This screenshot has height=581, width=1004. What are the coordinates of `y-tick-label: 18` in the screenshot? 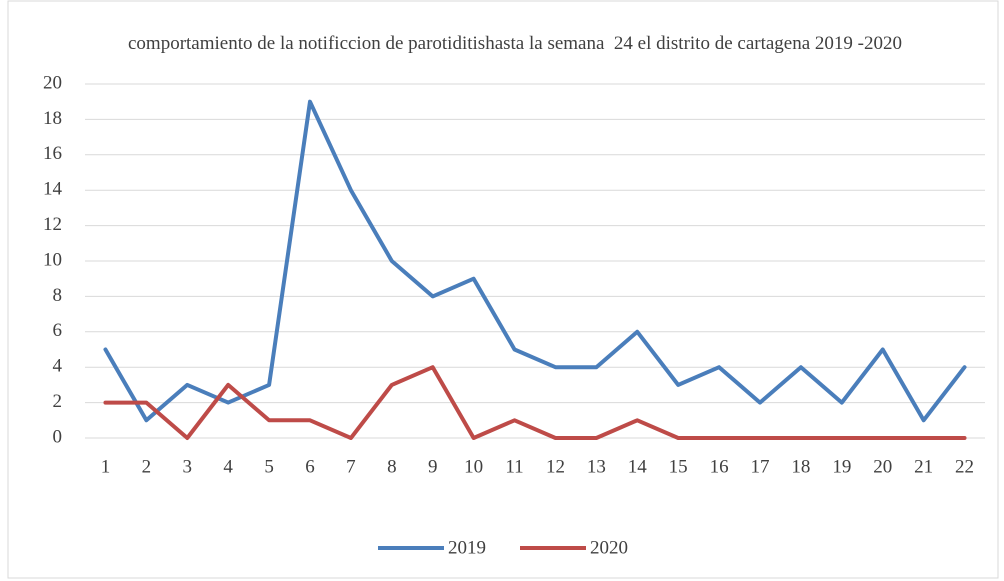 It's located at (52, 118).